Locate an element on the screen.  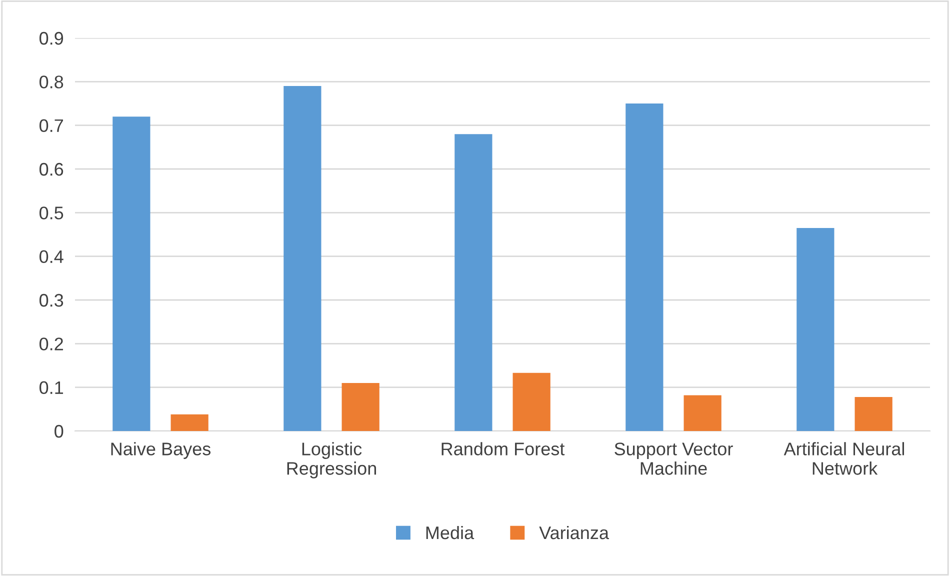
y-tick-label: 0.4 is located at coordinates (51, 257).